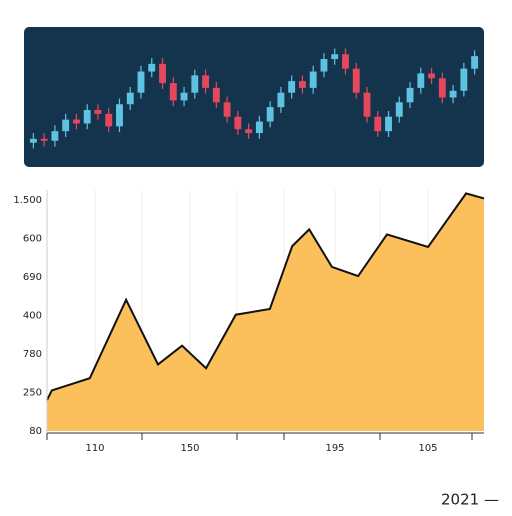 The height and width of the screenshot is (516, 512). Describe the element at coordinates (32, 277) in the screenshot. I see `y-tick-label: 690` at that location.